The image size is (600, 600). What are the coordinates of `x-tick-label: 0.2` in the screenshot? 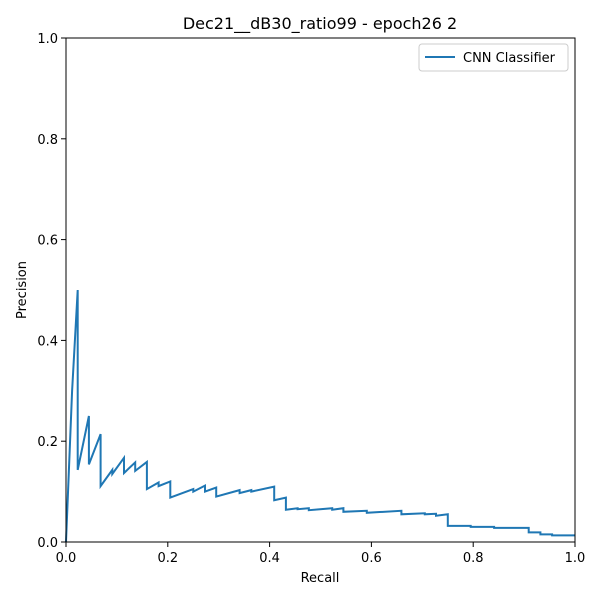 It's located at (167, 558).